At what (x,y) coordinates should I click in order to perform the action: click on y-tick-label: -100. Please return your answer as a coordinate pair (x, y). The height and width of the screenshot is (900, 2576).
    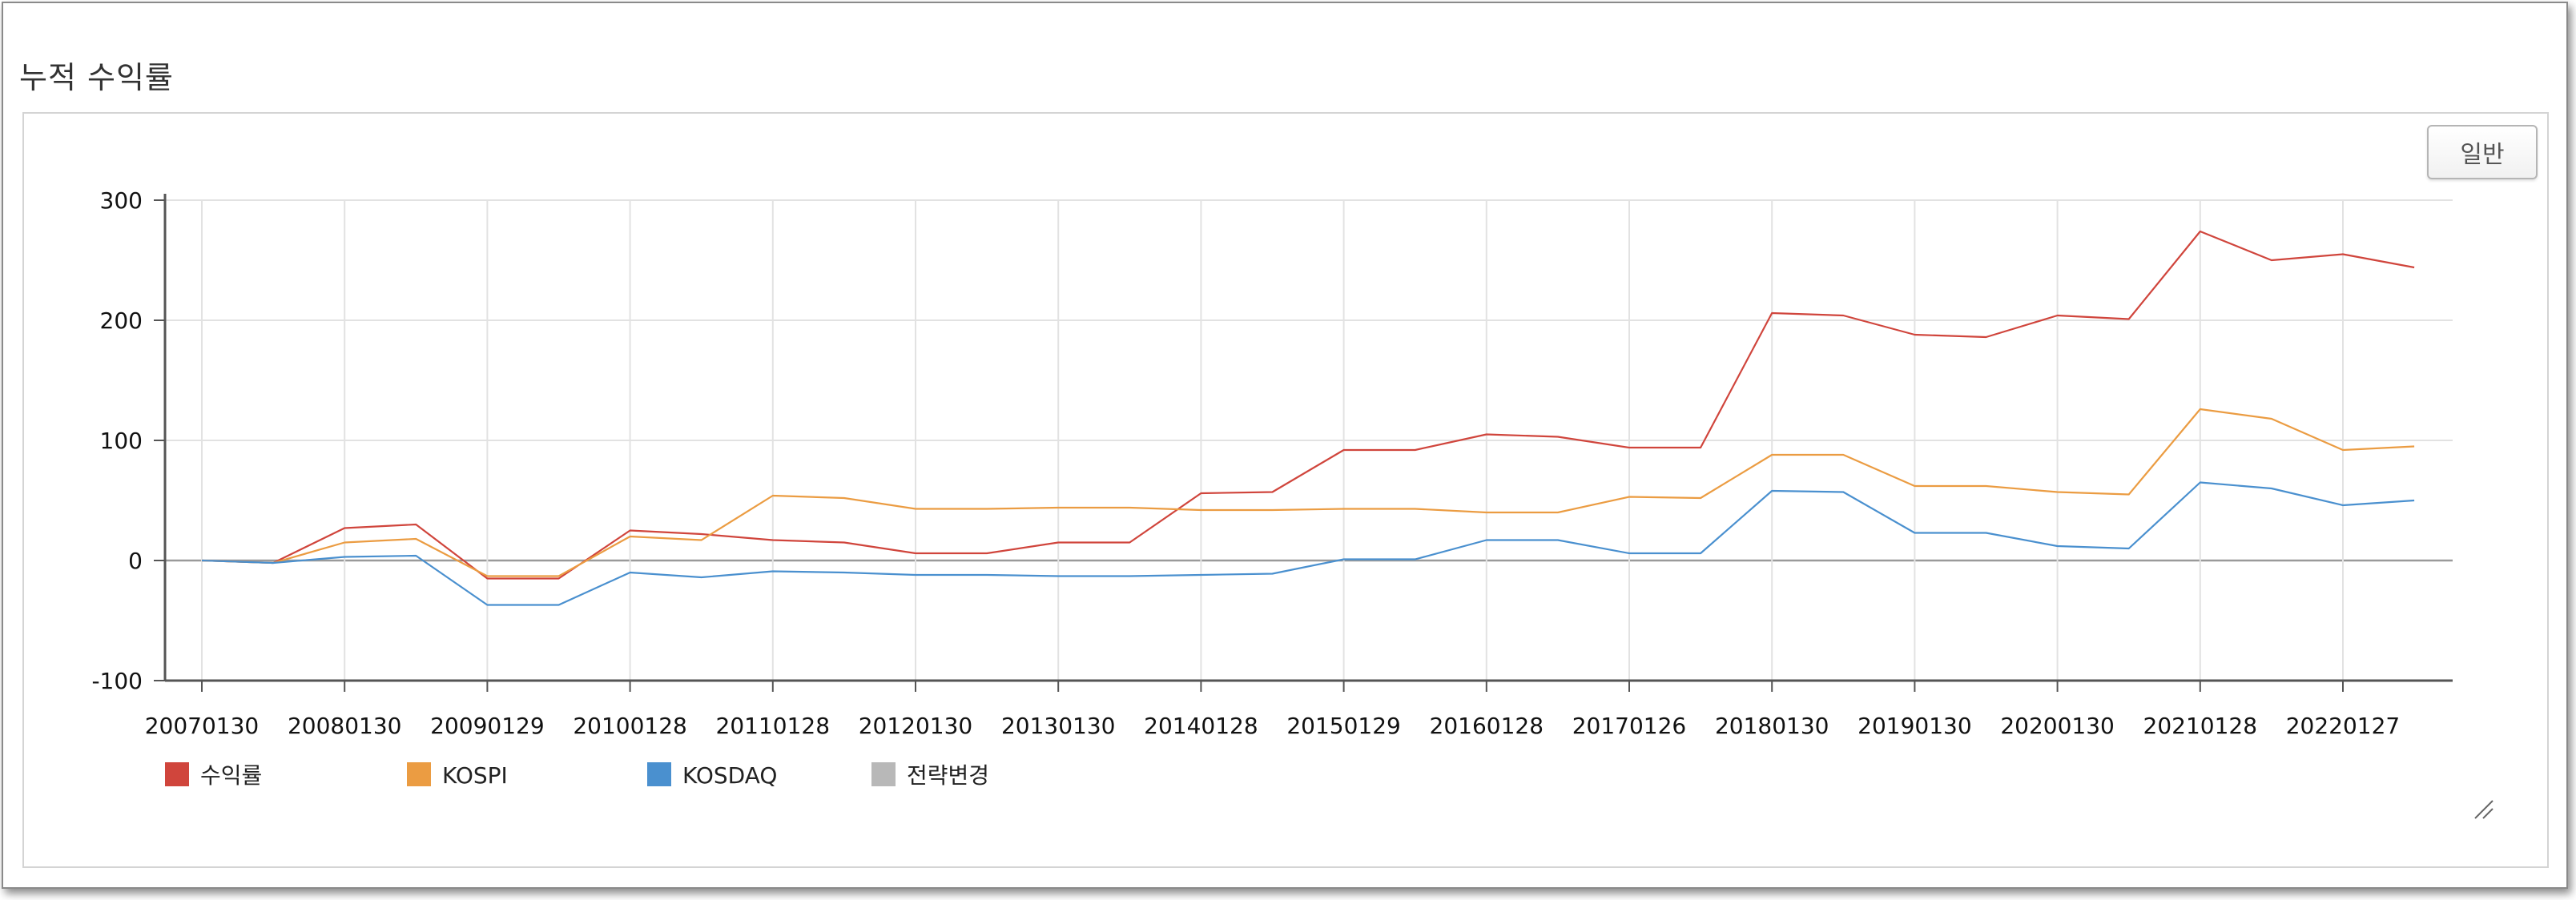
    Looking at the image, I should click on (117, 681).